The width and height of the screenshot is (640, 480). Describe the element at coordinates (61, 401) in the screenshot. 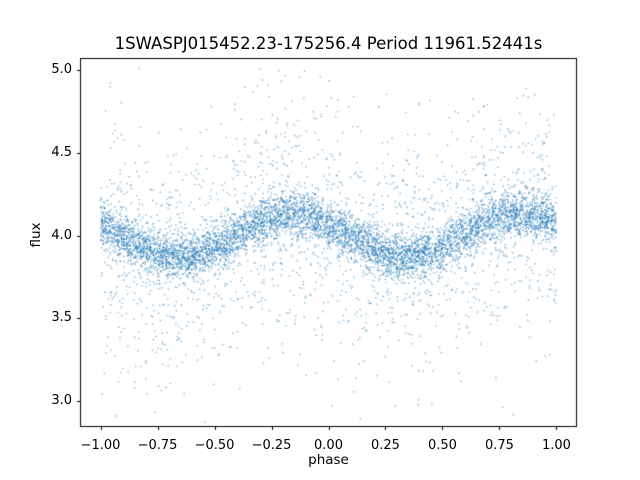

I see `y-tick-label: 3.0` at that location.